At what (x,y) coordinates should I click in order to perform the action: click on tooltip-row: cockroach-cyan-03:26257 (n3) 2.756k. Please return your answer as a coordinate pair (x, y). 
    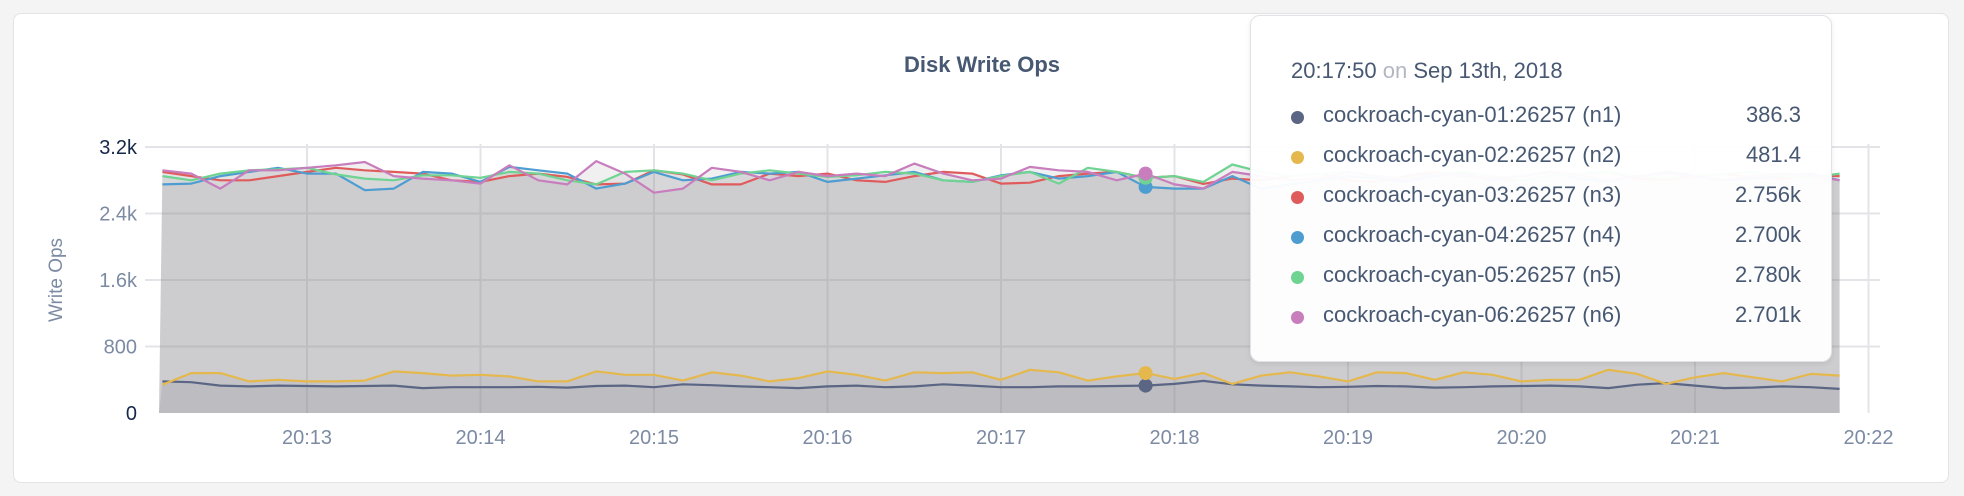
    Looking at the image, I should click on (1546, 197).